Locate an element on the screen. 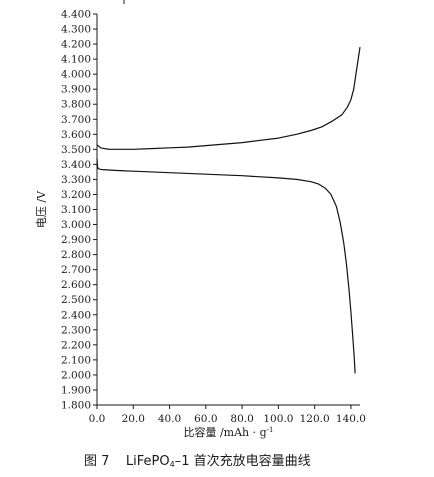  caption-subscript: 4 is located at coordinates (172, 464).